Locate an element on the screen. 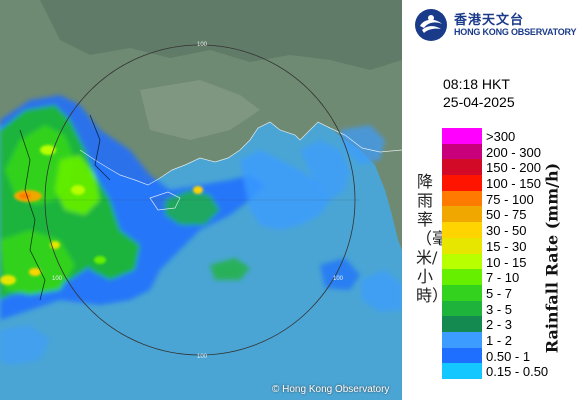 The image size is (577, 400). timestamp-date: 25-04-2025 is located at coordinates (479, 102).